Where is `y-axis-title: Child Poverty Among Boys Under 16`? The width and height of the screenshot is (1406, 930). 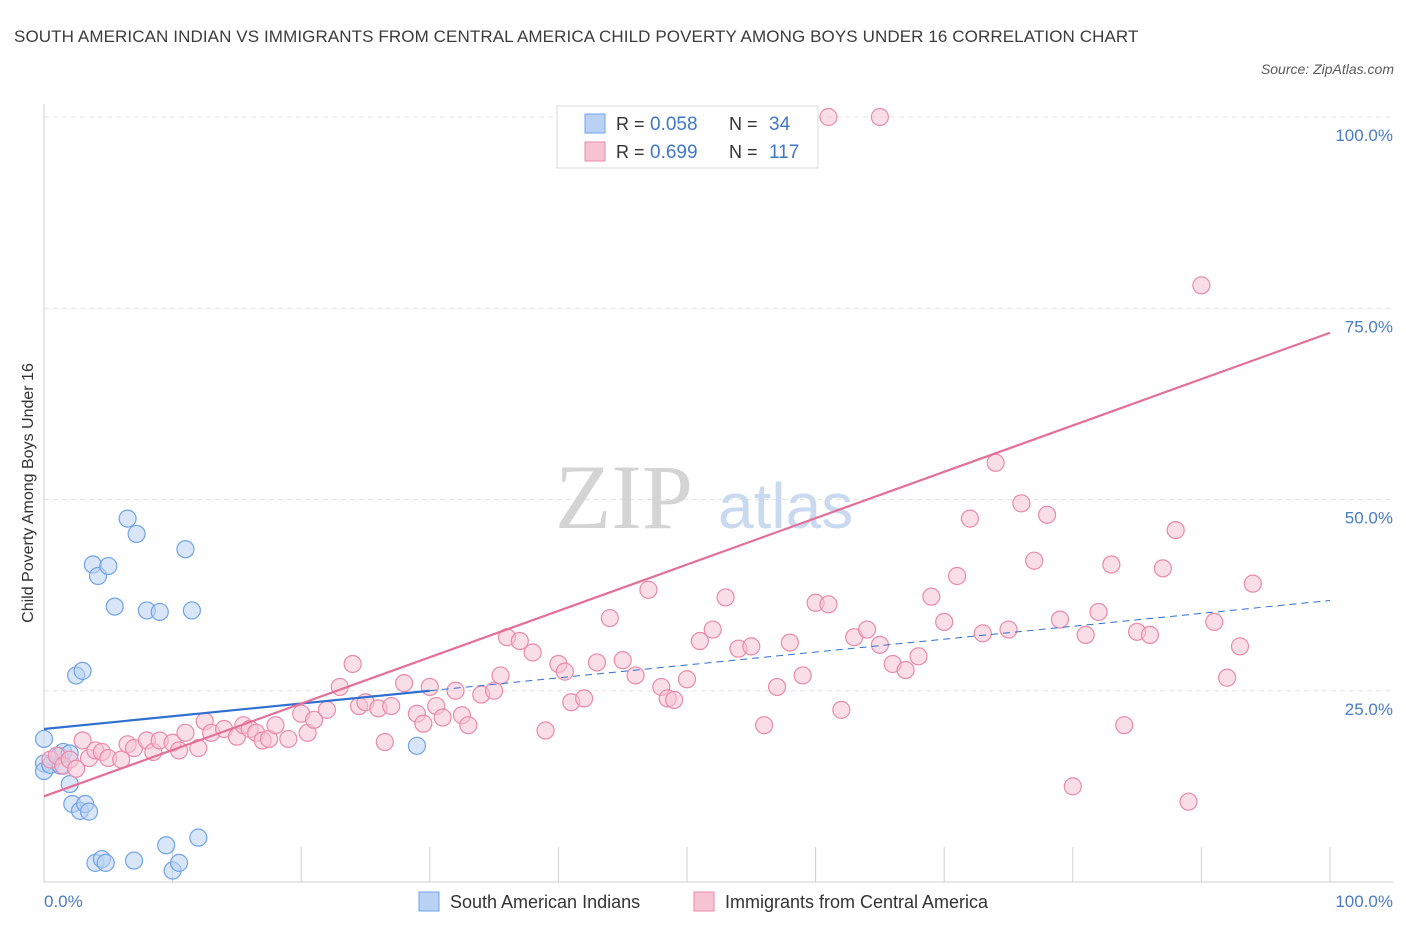
y-axis-title: Child Poverty Among Boys Under 16 is located at coordinates (28, 493).